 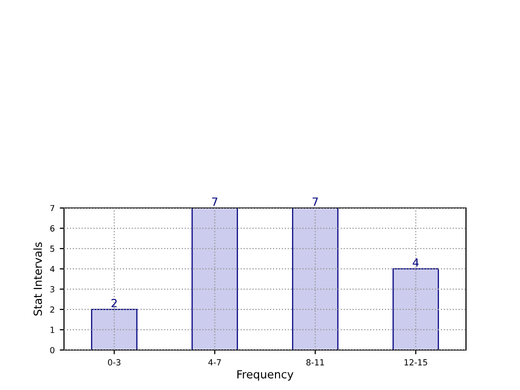 What do you see at coordinates (415, 262) in the screenshot?
I see `data-label: 4` at bounding box center [415, 262].